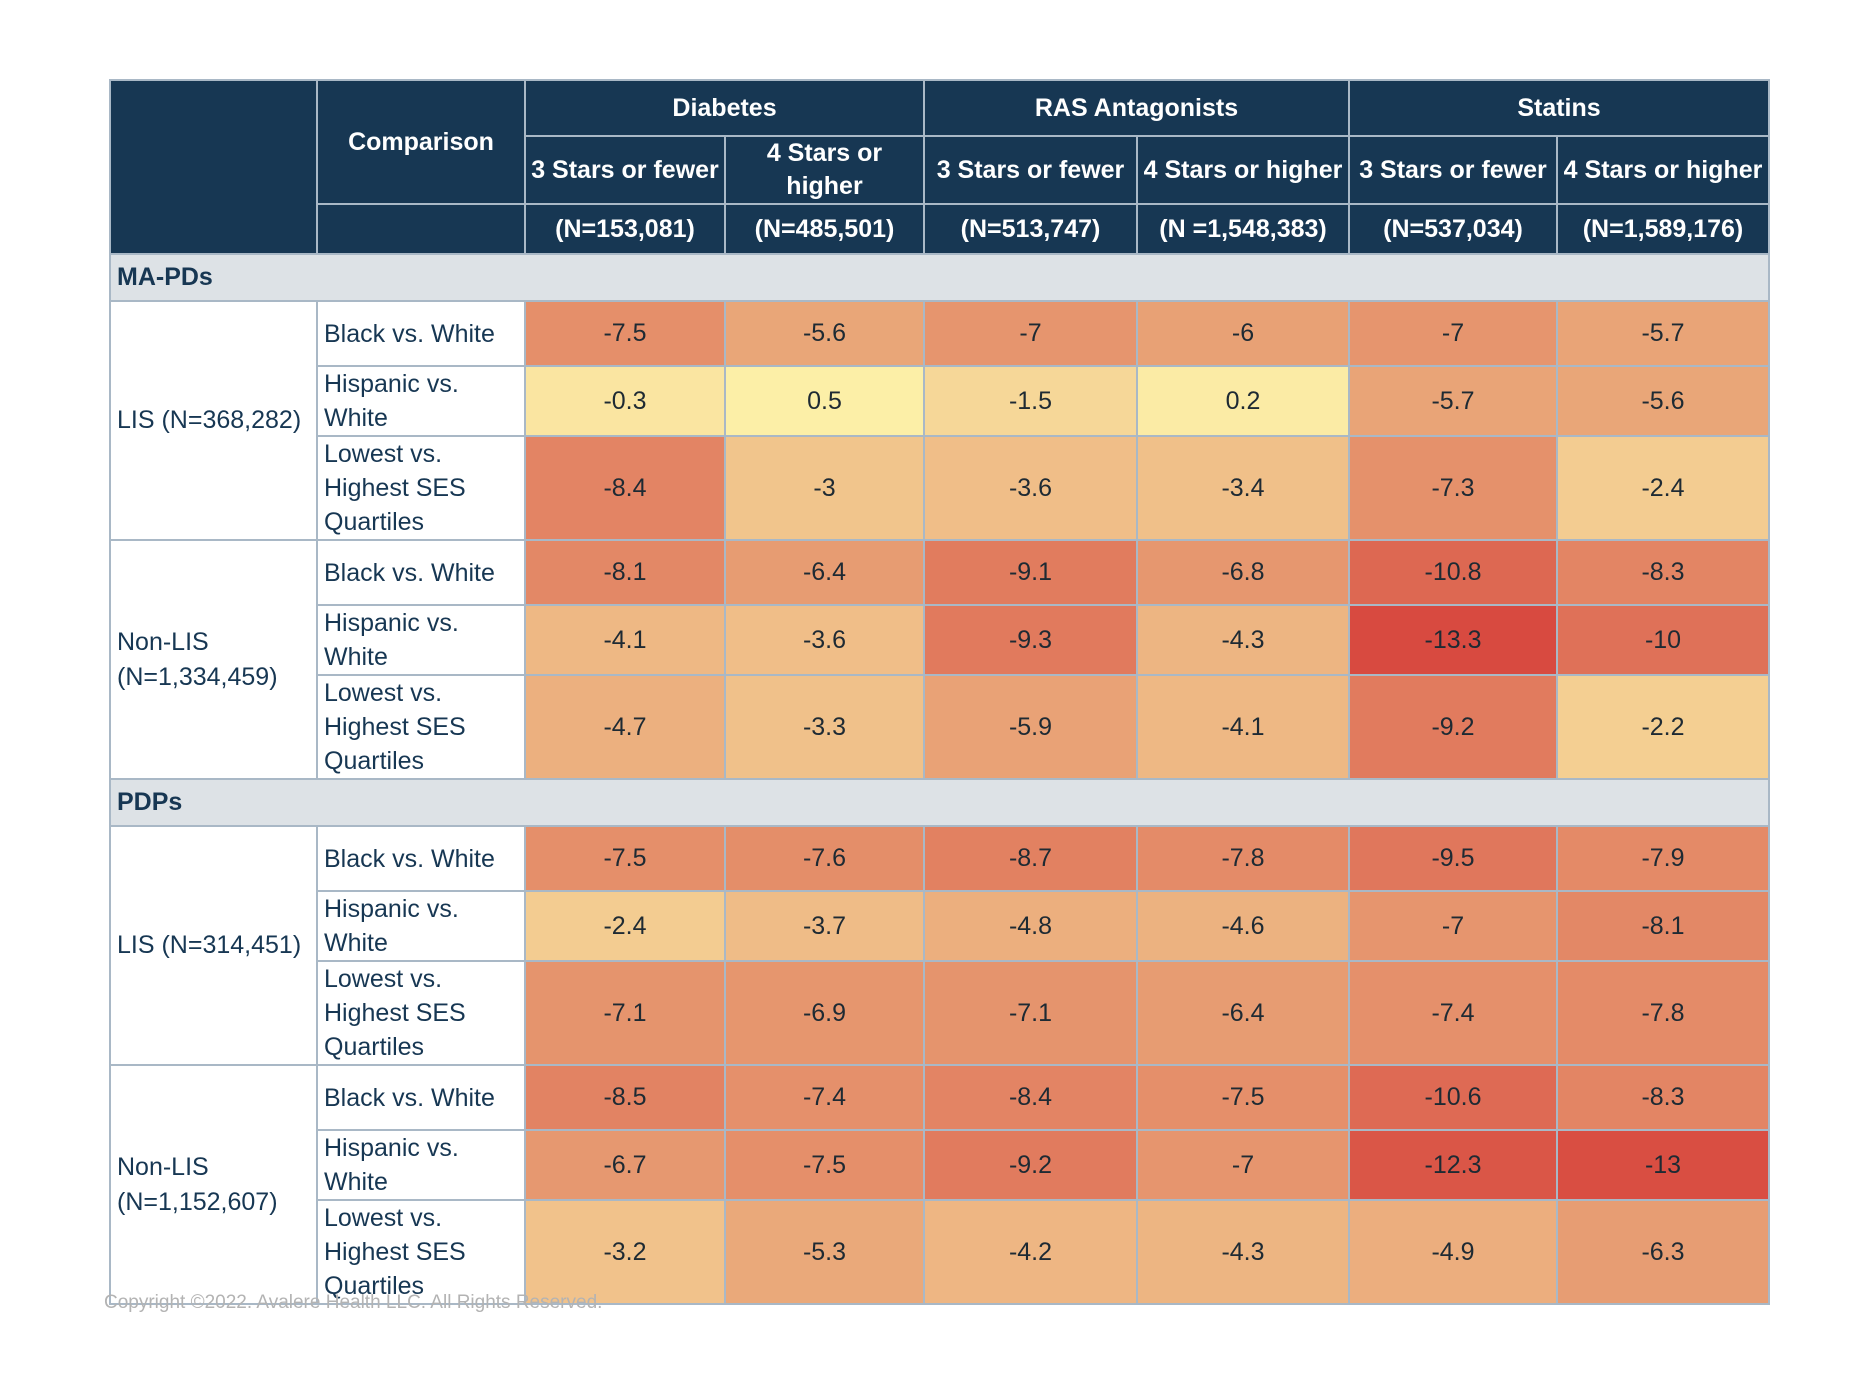 This screenshot has height=1386, width=1858. What do you see at coordinates (625, 1097) in the screenshot?
I see `heatmap-cell: -8.5` at bounding box center [625, 1097].